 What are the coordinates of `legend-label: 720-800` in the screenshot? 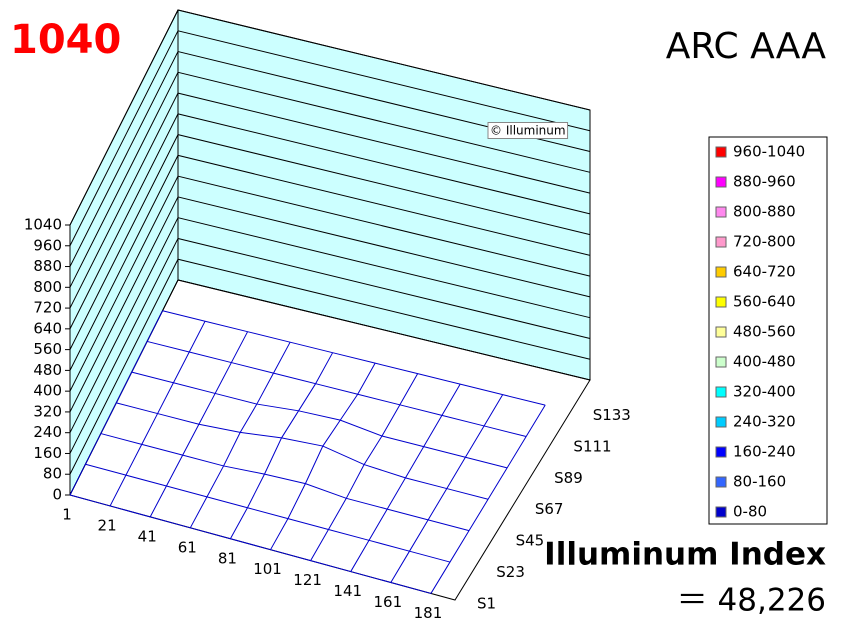 It's located at (764, 242).